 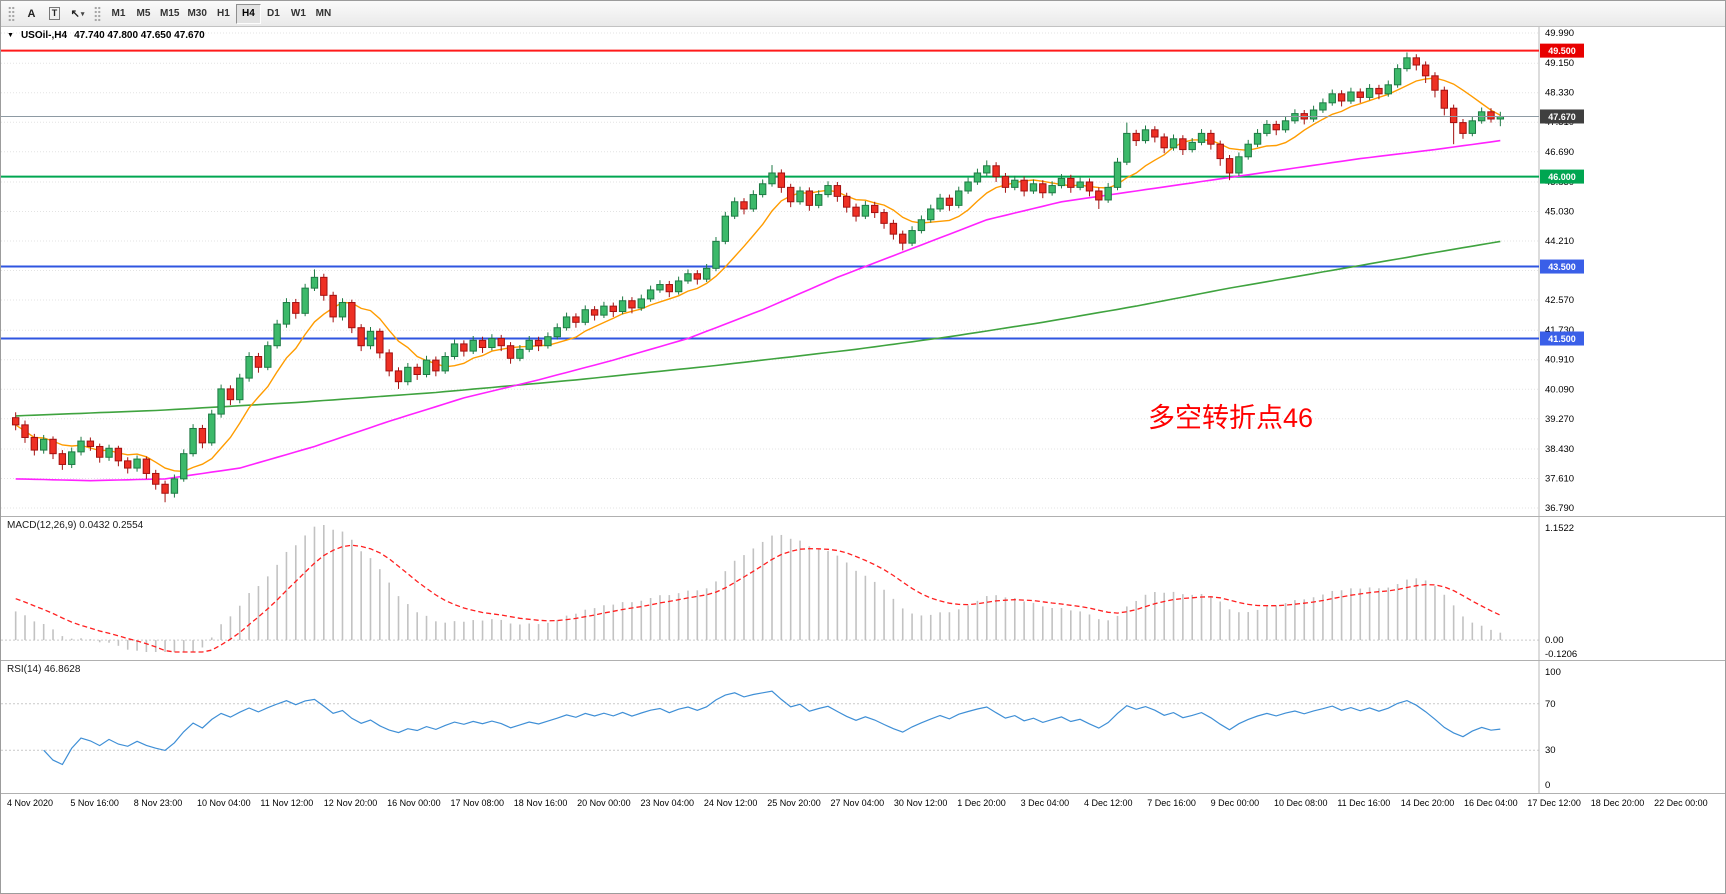 I want to click on timeframe-button-h1: H1, so click(x=223, y=14).